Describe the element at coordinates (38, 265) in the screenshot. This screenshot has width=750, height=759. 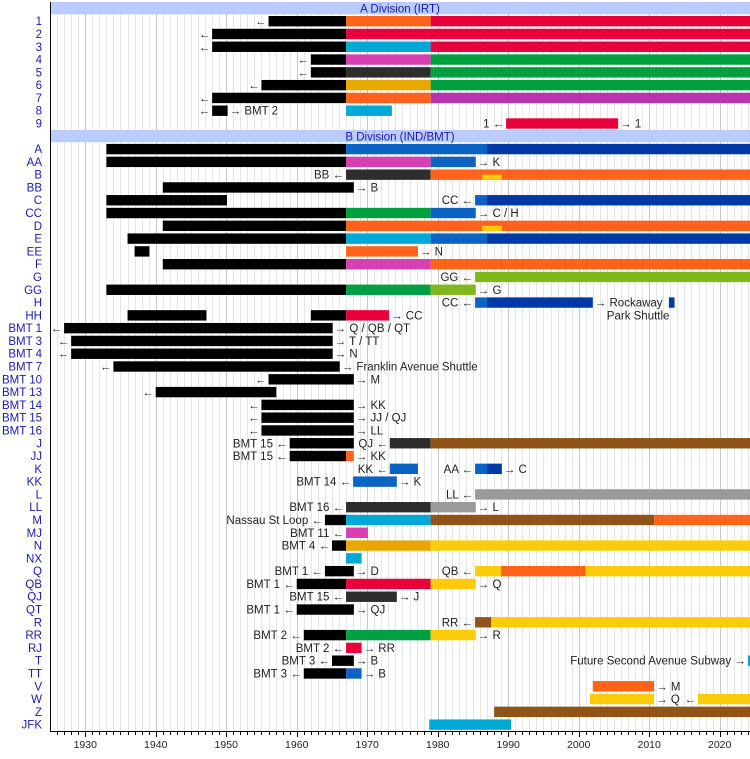
I see `row-label: F` at that location.